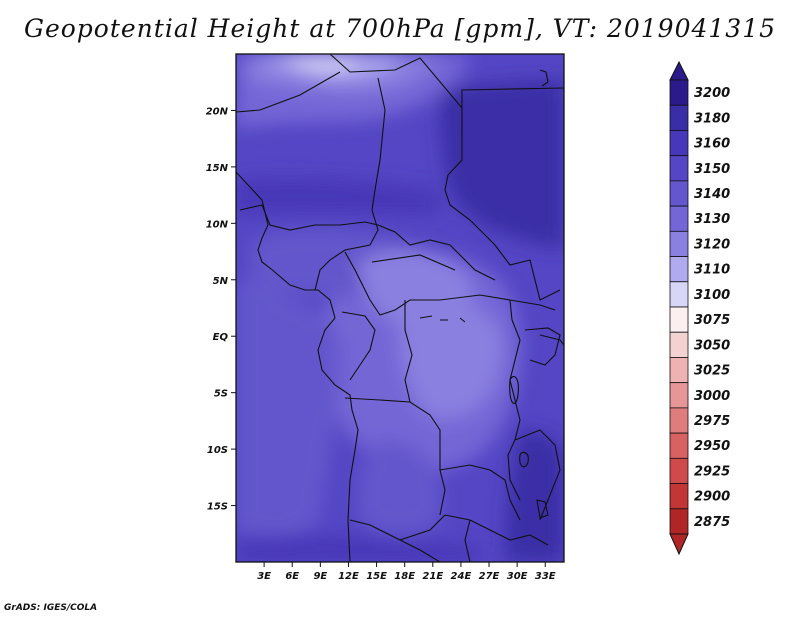 The height and width of the screenshot is (618, 800). I want to click on lon-tick-label: 3E, so click(264, 576).